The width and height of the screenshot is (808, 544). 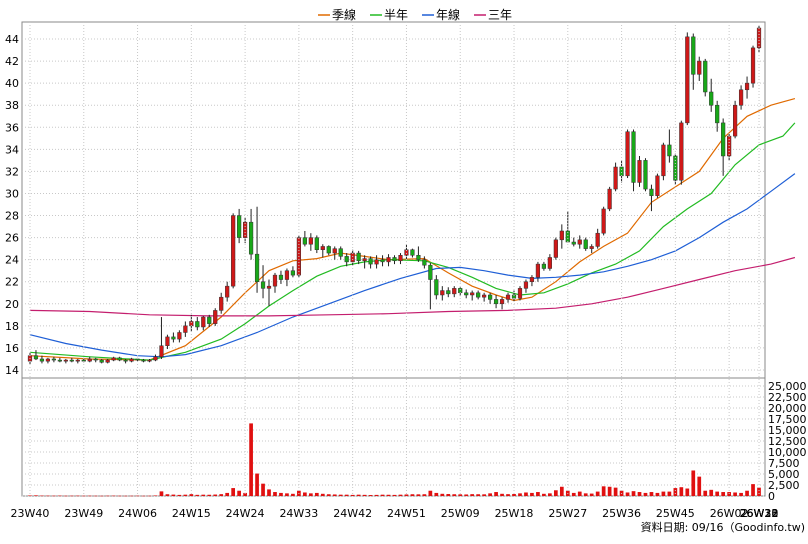 I want to click on x-tick-label-11: 25W36, so click(x=621, y=513).